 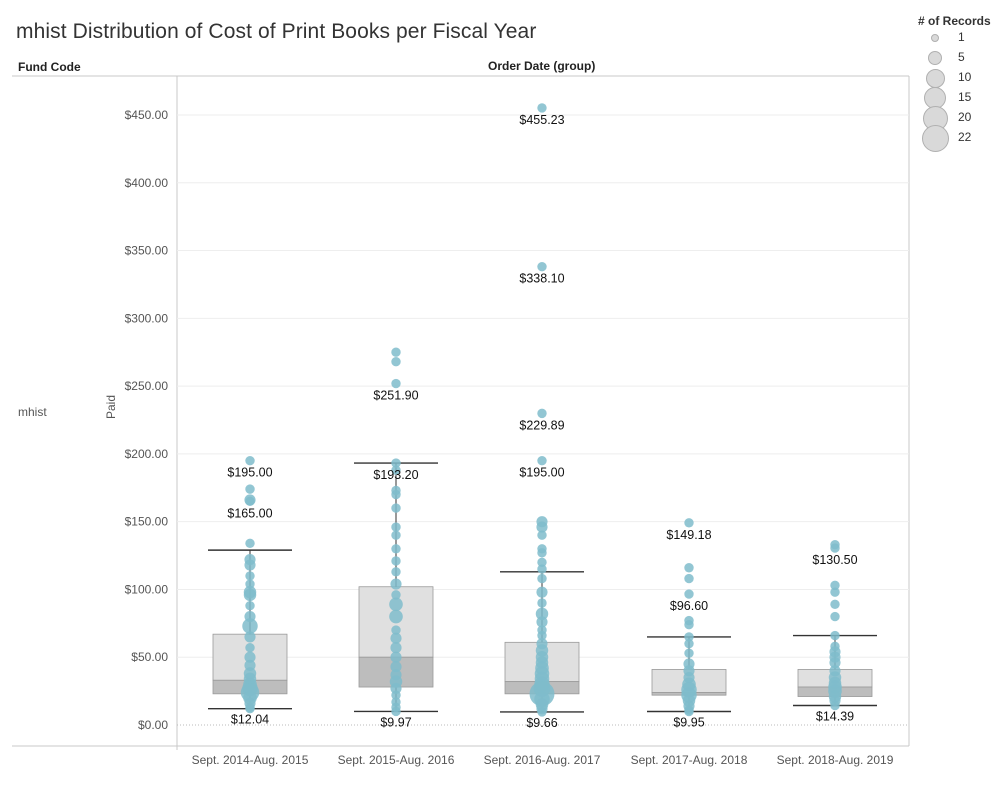 I want to click on value-label: $149.18, so click(x=688, y=535).